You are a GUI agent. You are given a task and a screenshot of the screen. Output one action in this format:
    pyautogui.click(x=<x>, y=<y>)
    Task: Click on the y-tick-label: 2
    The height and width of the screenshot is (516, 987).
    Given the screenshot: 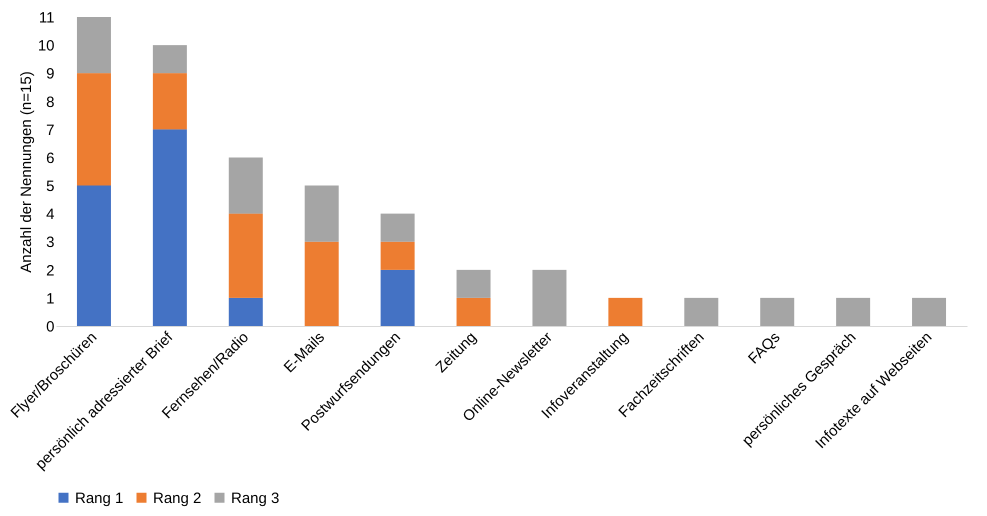 What is the action you would take?
    pyautogui.click(x=50, y=271)
    